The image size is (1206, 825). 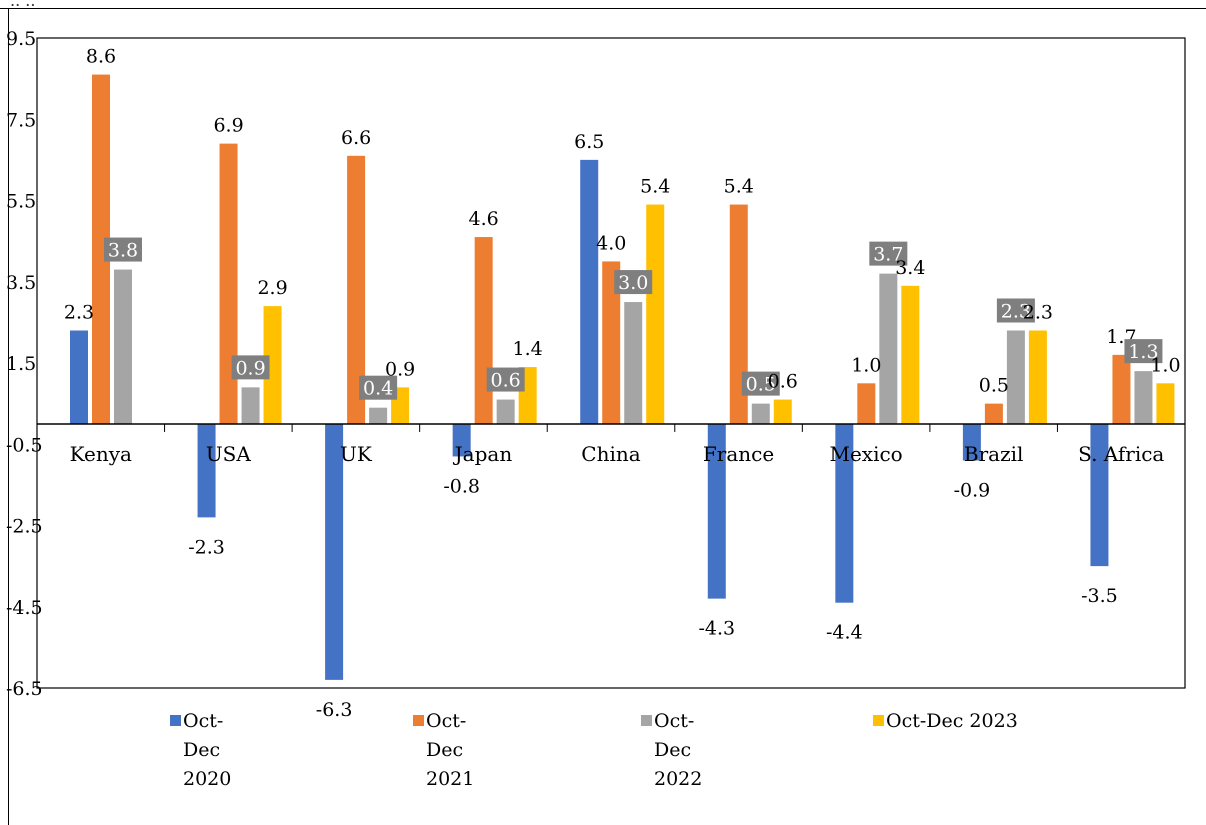 I want to click on y-tick-label: -4.5, so click(x=24, y=608).